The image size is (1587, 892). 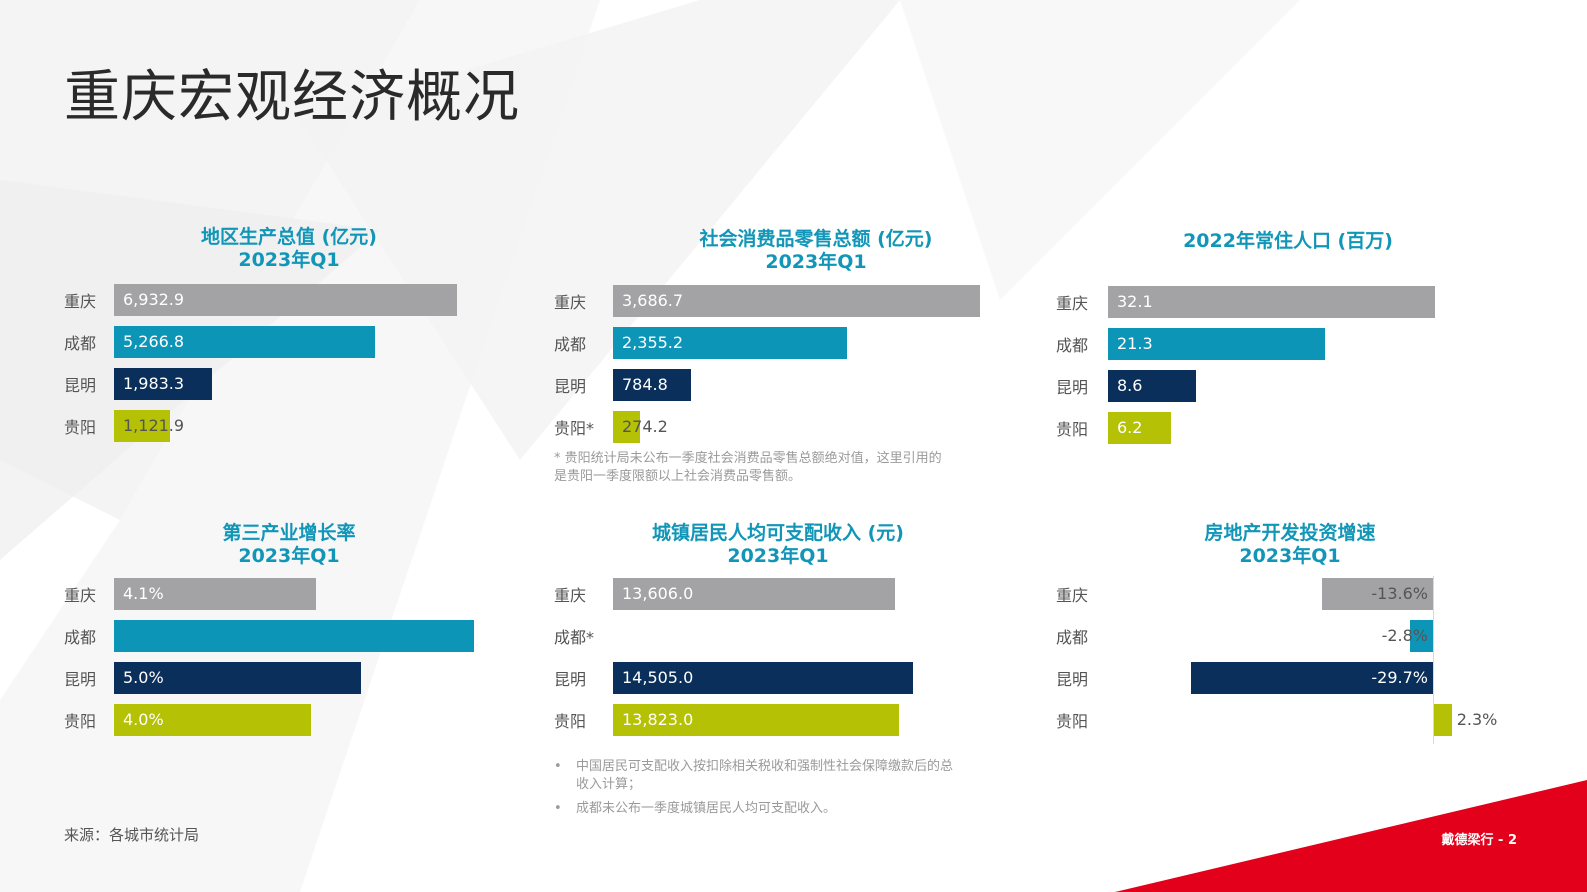 What do you see at coordinates (804, 636) in the screenshot?
I see `bar-row: 成都*` at bounding box center [804, 636].